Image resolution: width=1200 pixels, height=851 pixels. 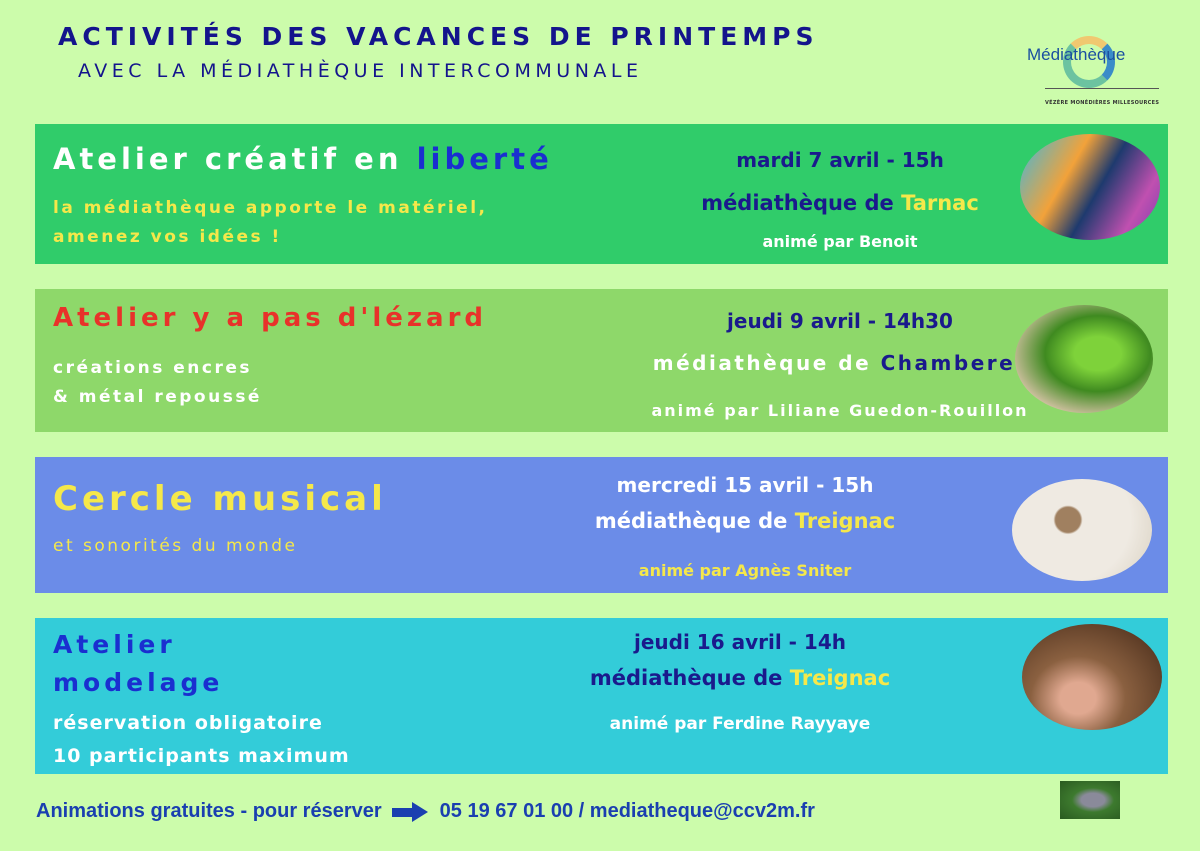 What do you see at coordinates (745, 570) in the screenshot?
I see `event-host: animé par Agnès Sniter` at bounding box center [745, 570].